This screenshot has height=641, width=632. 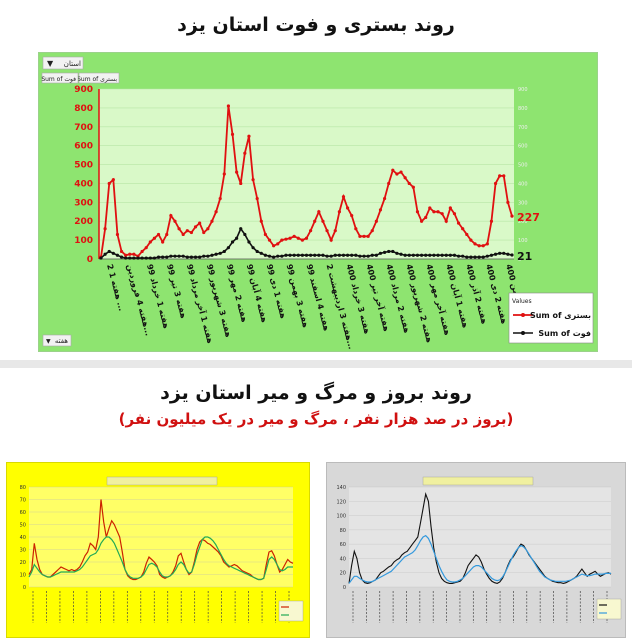 What do you see at coordinates (23, 501) in the screenshot?
I see `y-tick-label: 70` at bounding box center [23, 501].